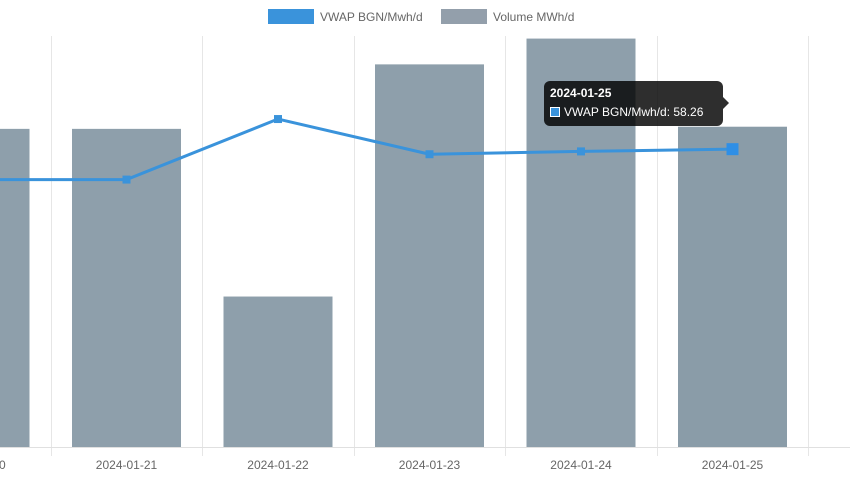  Describe the element at coordinates (366, 149) in the screenshot. I see `vwap-line-path` at that location.